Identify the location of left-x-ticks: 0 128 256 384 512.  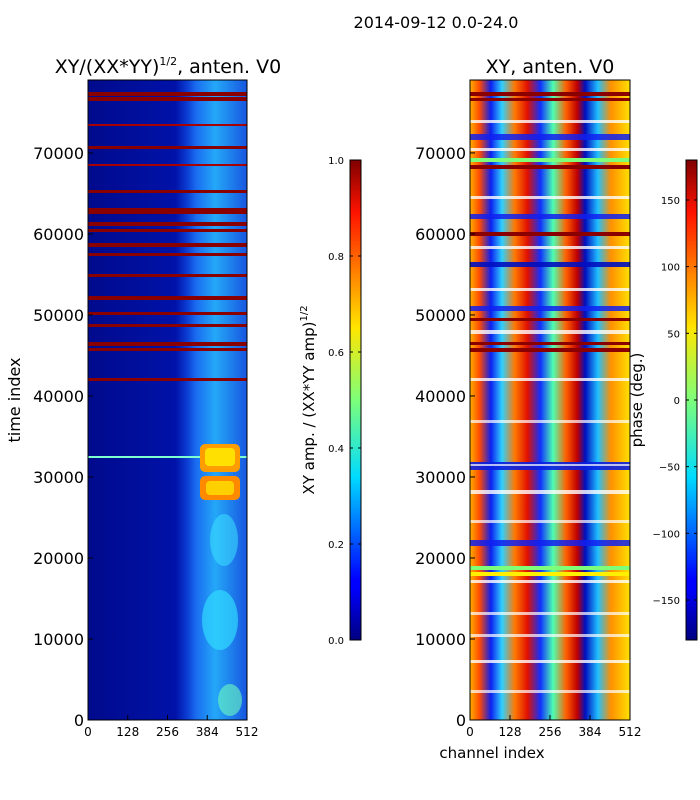
(171, 727).